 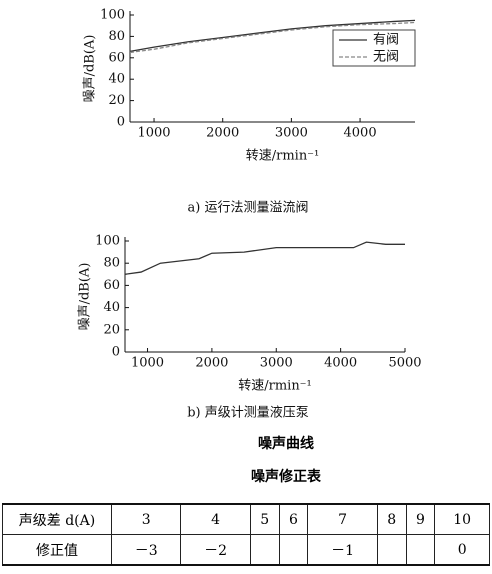 What do you see at coordinates (391, 519) in the screenshot?
I see `table-cell: 8` at bounding box center [391, 519].